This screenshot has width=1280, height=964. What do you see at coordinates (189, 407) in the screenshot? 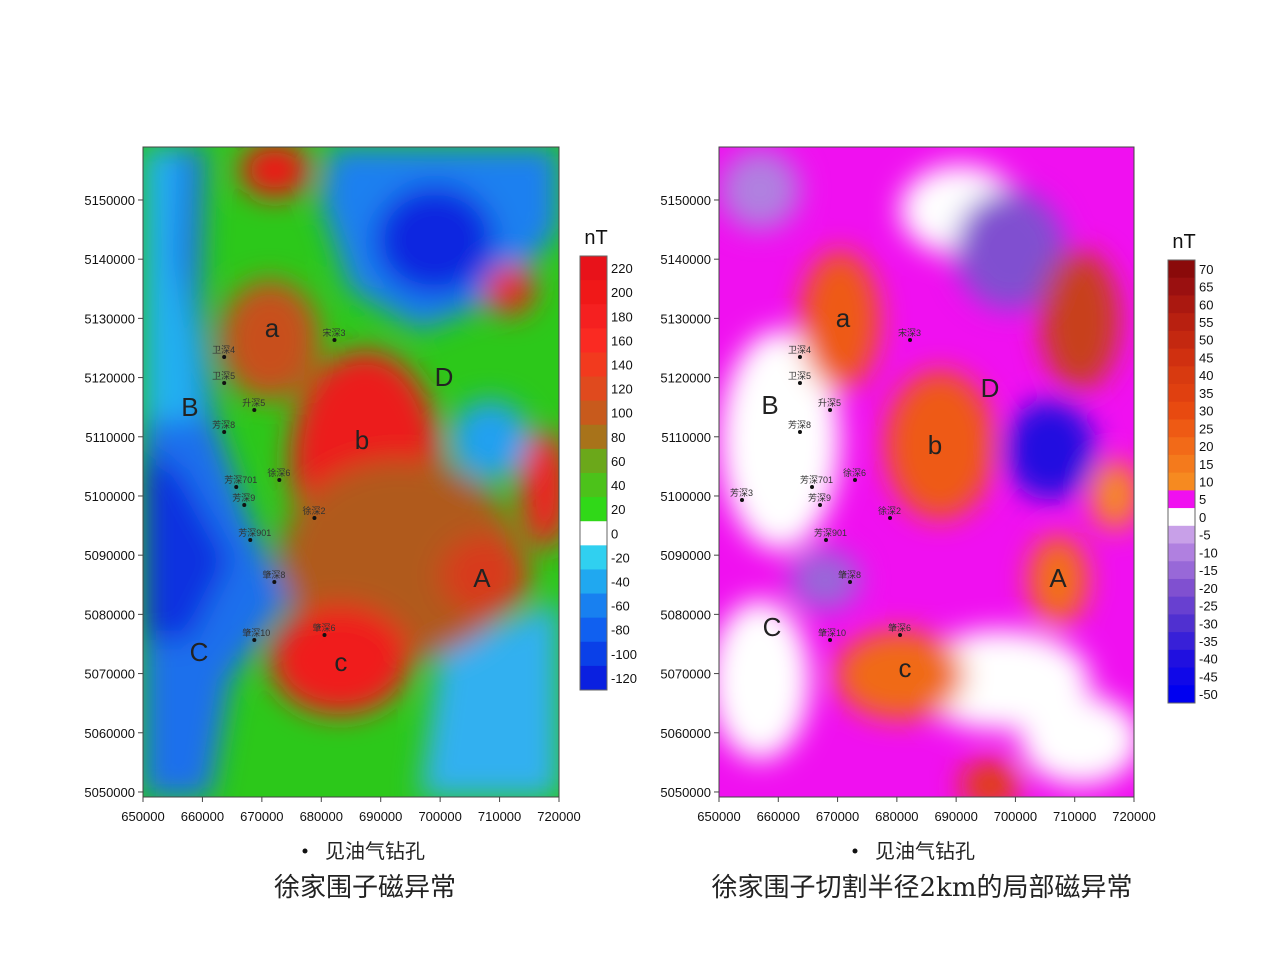
I see `anomaly-label: B` at bounding box center [189, 407].